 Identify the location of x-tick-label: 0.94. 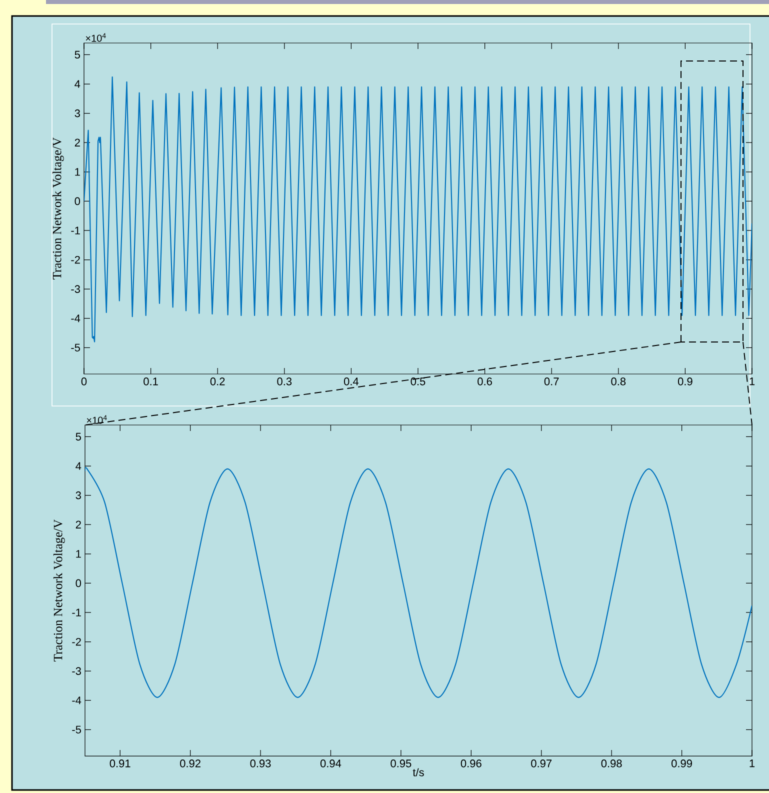
(331, 764).